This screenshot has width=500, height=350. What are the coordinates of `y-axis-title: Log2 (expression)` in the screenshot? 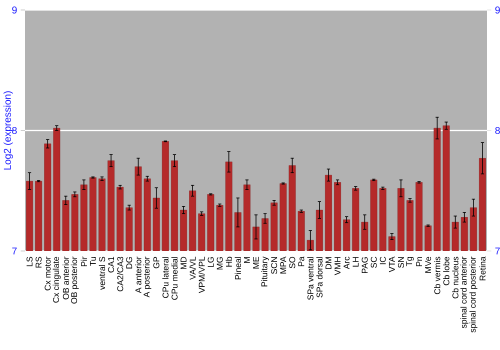 It's located at (8, 130).